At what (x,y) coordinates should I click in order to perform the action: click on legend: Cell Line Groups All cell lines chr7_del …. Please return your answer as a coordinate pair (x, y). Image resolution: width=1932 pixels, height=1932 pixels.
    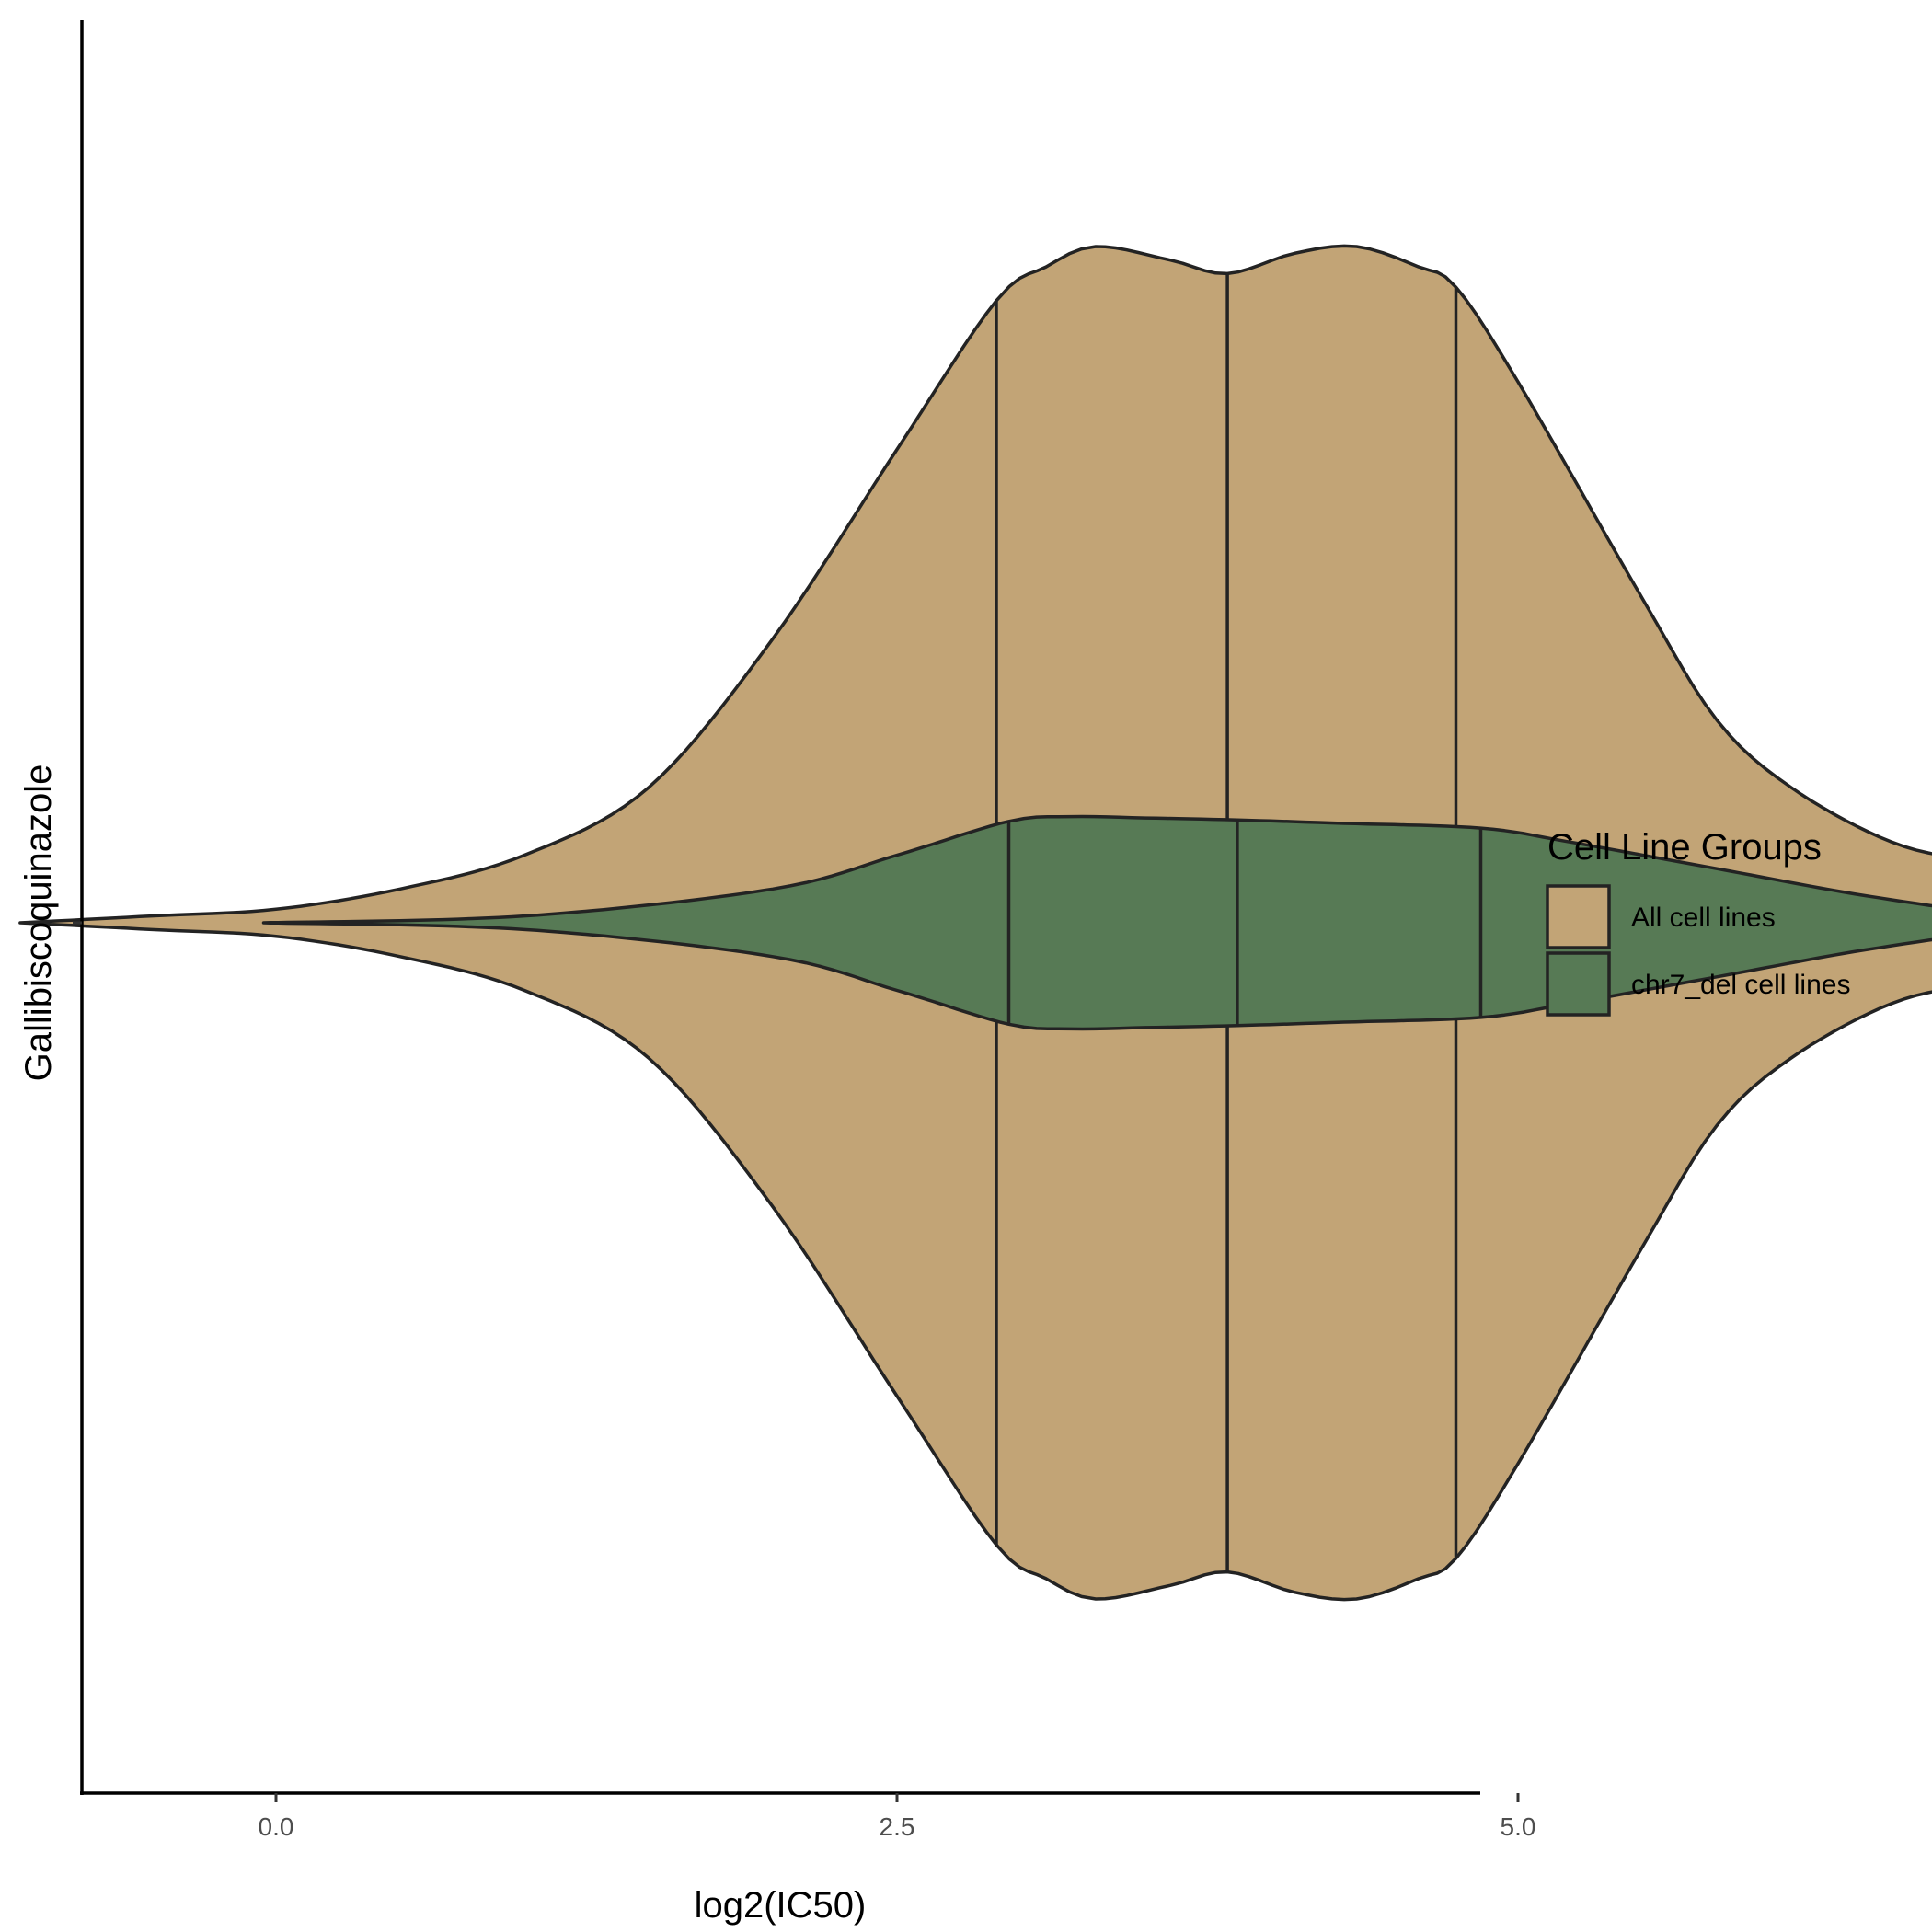
    Looking at the image, I should click on (1698, 922).